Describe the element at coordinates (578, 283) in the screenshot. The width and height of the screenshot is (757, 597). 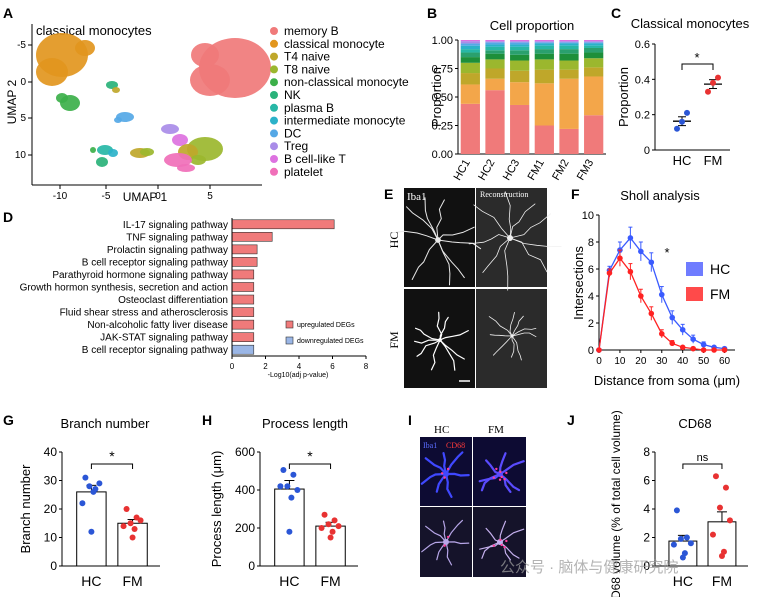
I see `y-axis-label: Intersections` at that location.